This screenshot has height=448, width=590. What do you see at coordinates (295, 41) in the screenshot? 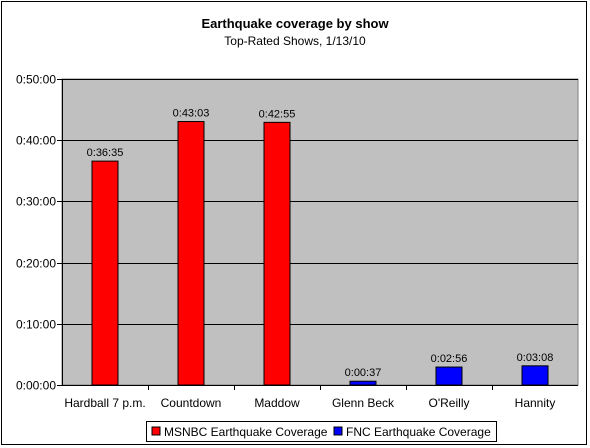
I see `chart-subtitle: Top-Rated Shows, 1/13/10` at bounding box center [295, 41].